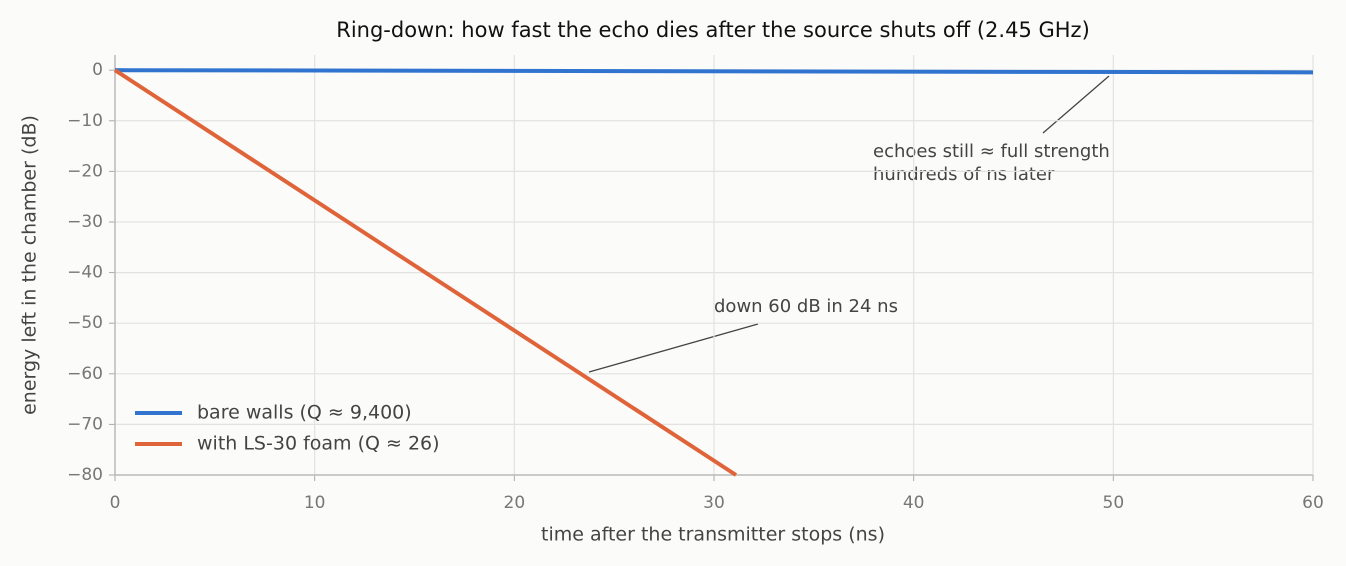 The width and height of the screenshot is (1346, 566). Describe the element at coordinates (714, 503) in the screenshot. I see `x-tick-label: 30` at that location.